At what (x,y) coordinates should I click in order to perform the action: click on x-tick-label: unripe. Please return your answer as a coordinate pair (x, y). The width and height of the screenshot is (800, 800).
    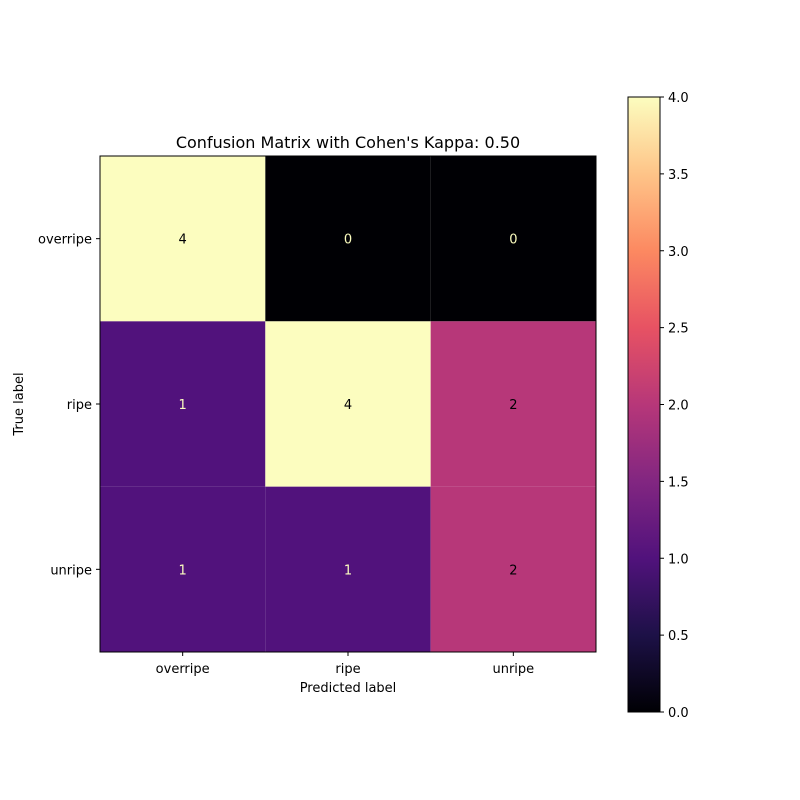
    Looking at the image, I should click on (513, 669).